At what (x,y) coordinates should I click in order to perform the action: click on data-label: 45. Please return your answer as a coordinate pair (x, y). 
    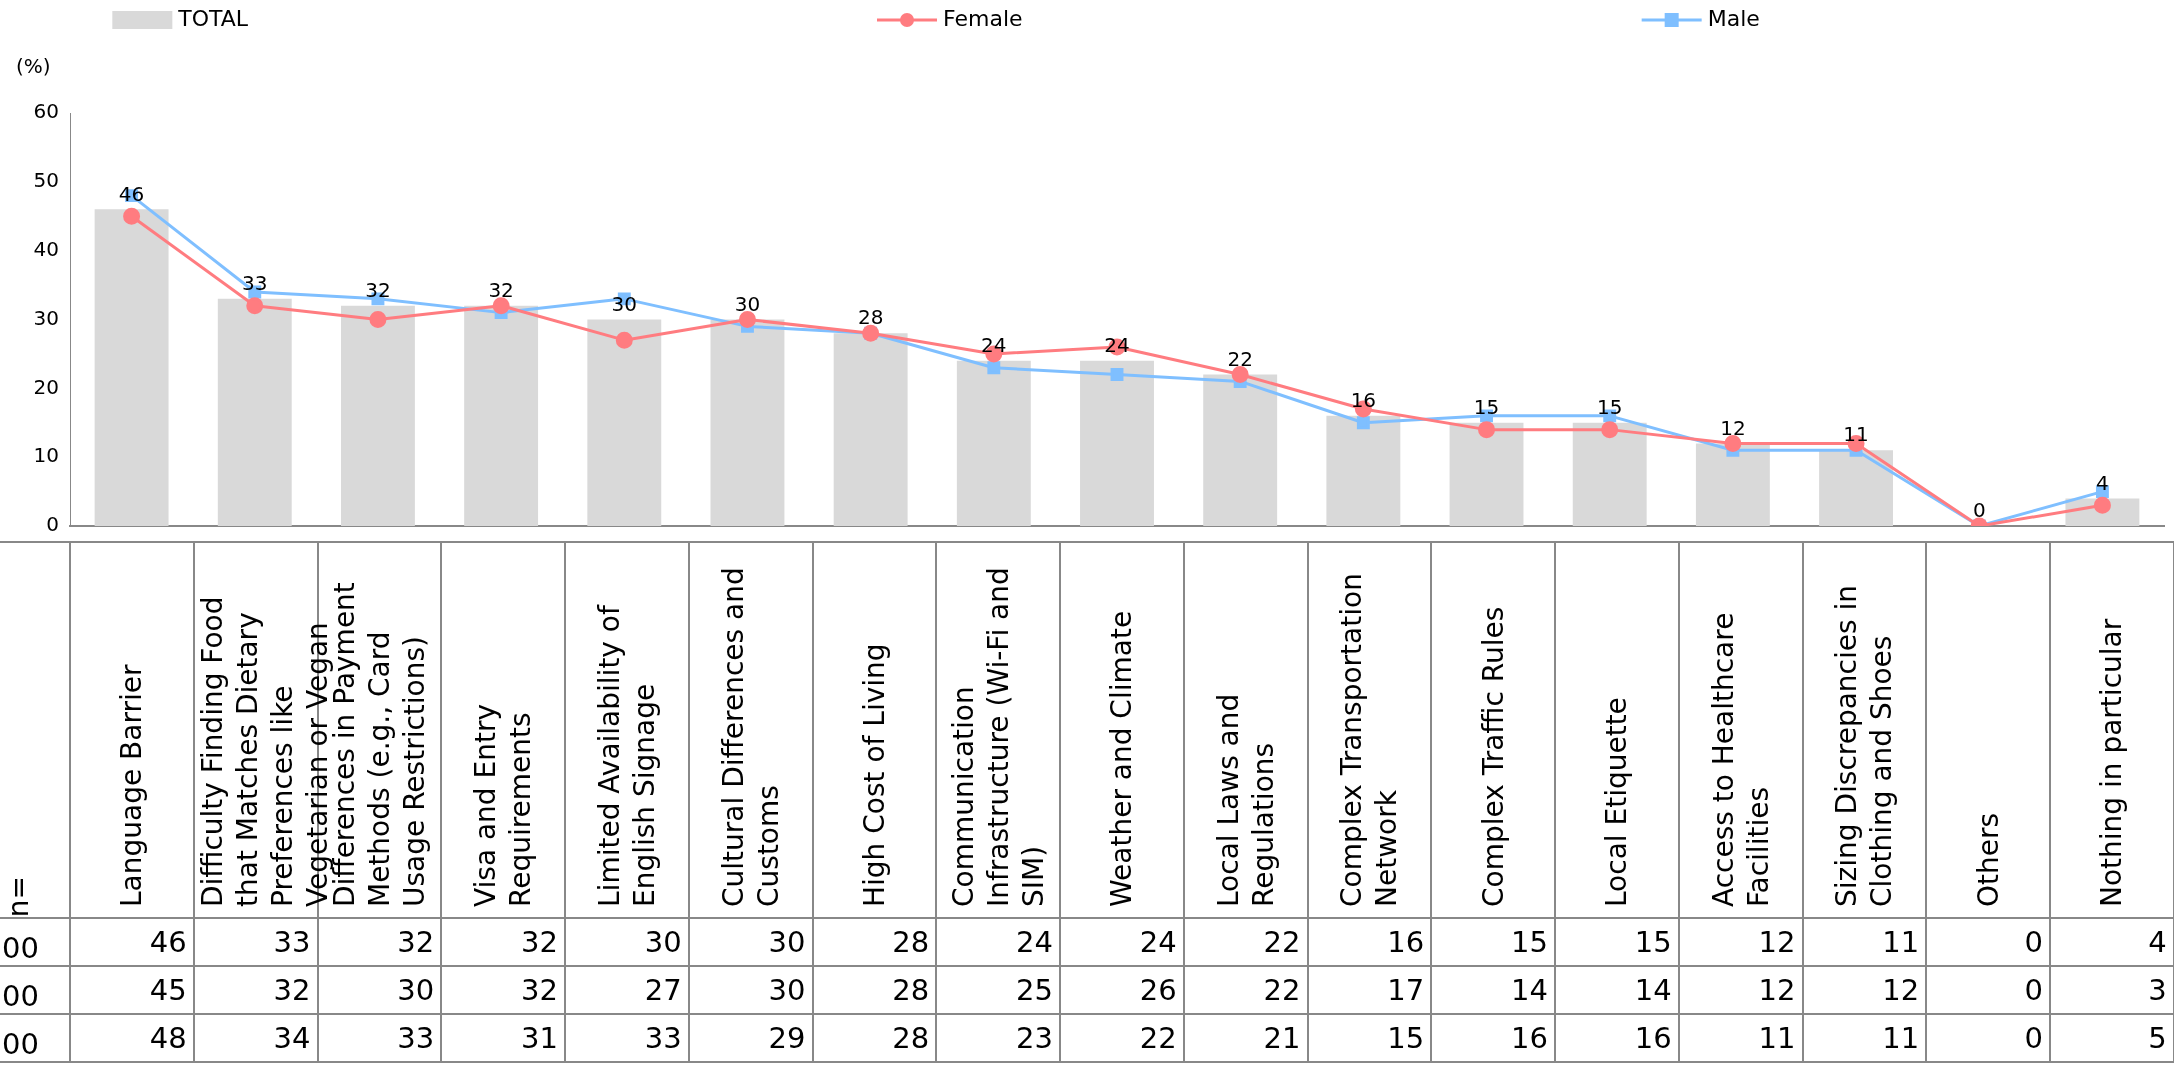
    Looking at the image, I should click on (132, 990).